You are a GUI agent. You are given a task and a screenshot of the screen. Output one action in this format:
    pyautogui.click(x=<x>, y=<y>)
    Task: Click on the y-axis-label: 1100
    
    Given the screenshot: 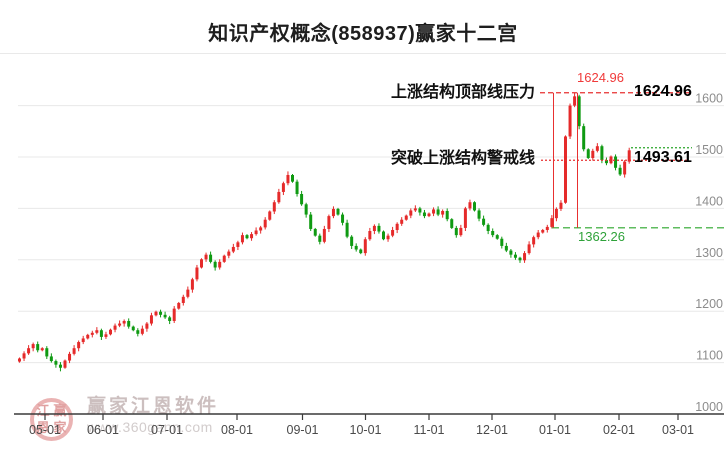 What is the action you would take?
    pyautogui.click(x=709, y=356)
    